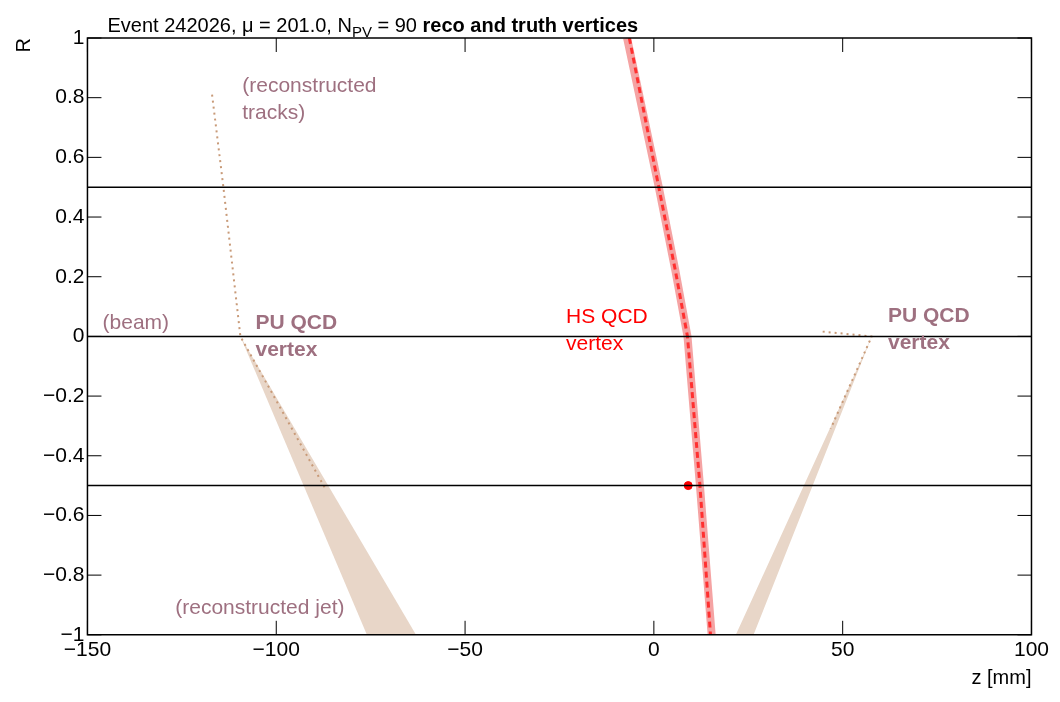  I want to click on y-tick-label: 1, so click(78, 36).